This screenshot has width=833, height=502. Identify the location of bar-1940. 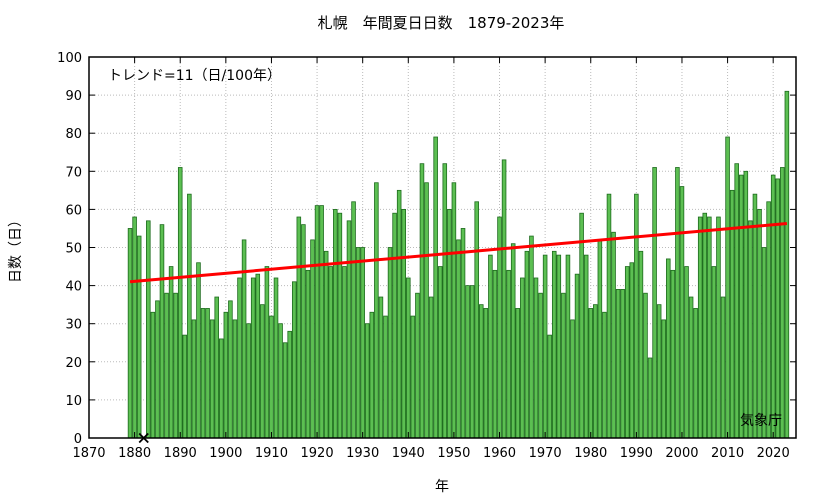
(408, 358).